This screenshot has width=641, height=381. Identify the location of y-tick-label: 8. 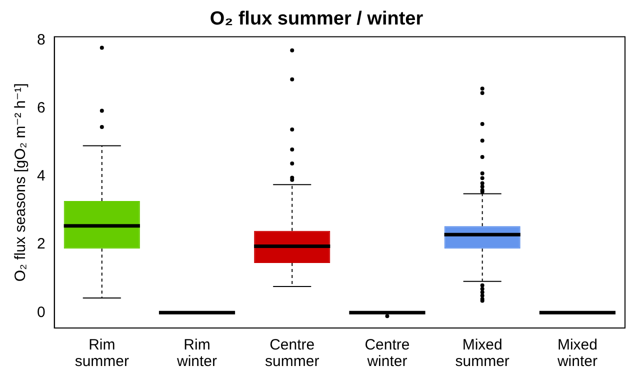
(41, 39).